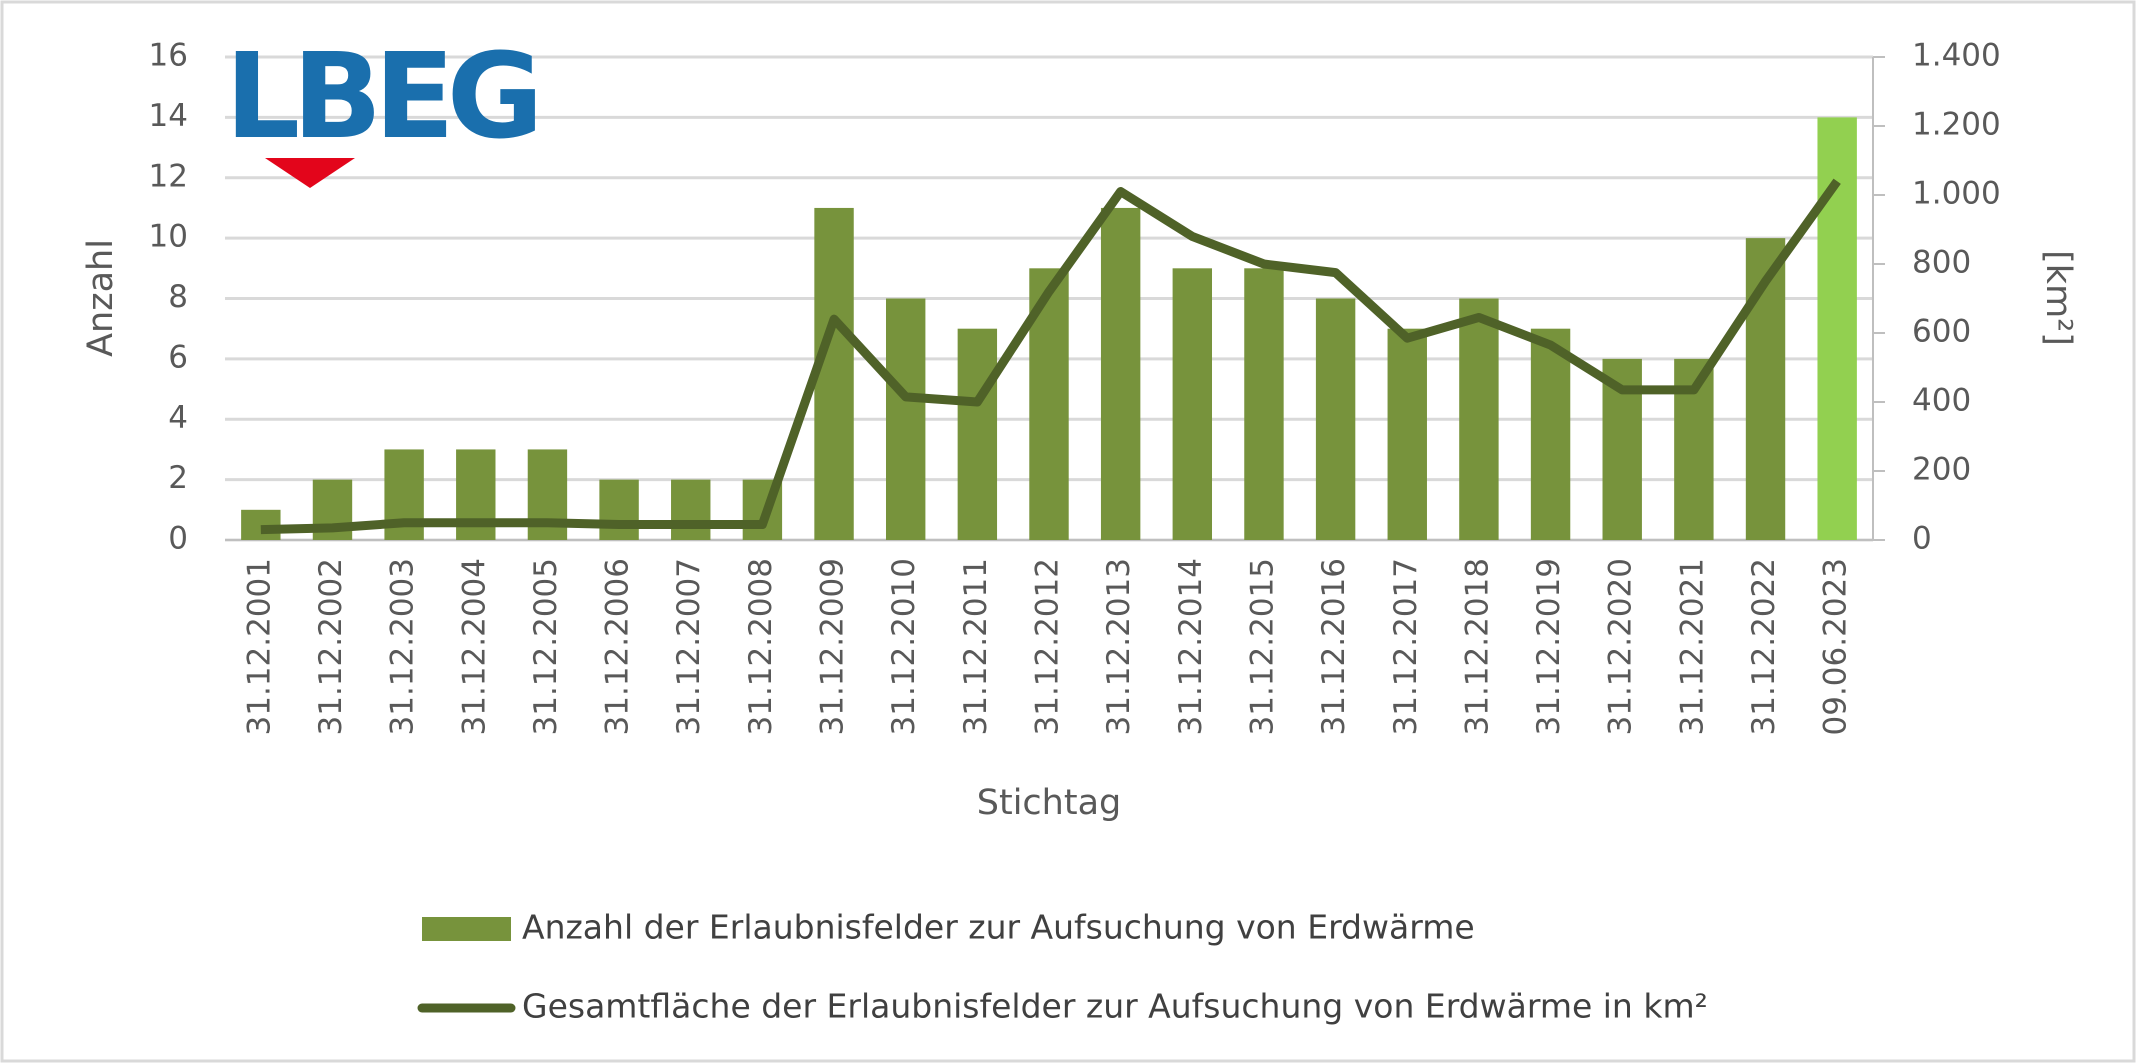 The height and width of the screenshot is (1063, 2136). I want to click on x-tick-label: 31.12.2012, so click(1048, 647).